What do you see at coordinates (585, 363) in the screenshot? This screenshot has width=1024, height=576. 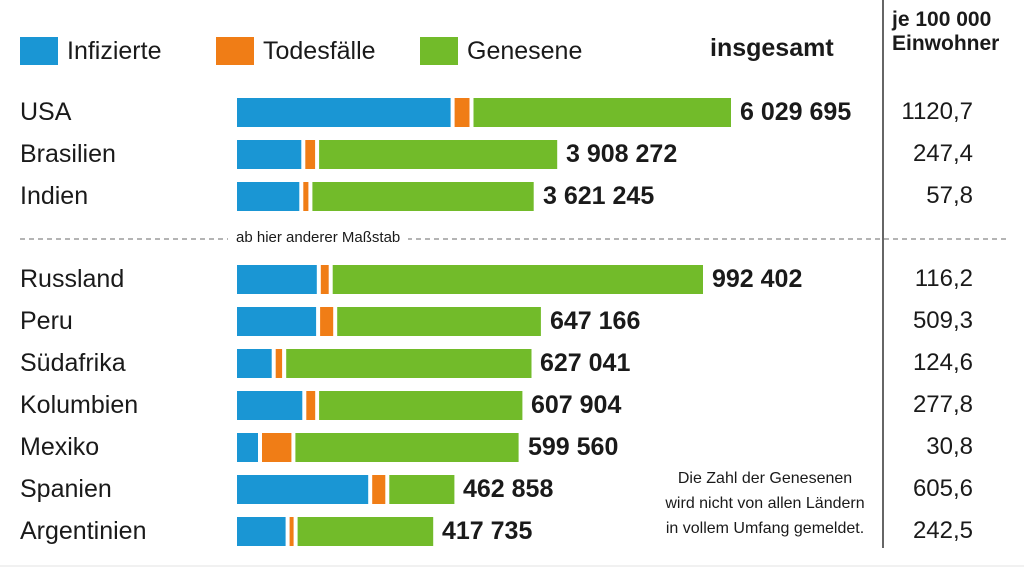 I see `total-label-sudafrika: 627 041` at bounding box center [585, 363].